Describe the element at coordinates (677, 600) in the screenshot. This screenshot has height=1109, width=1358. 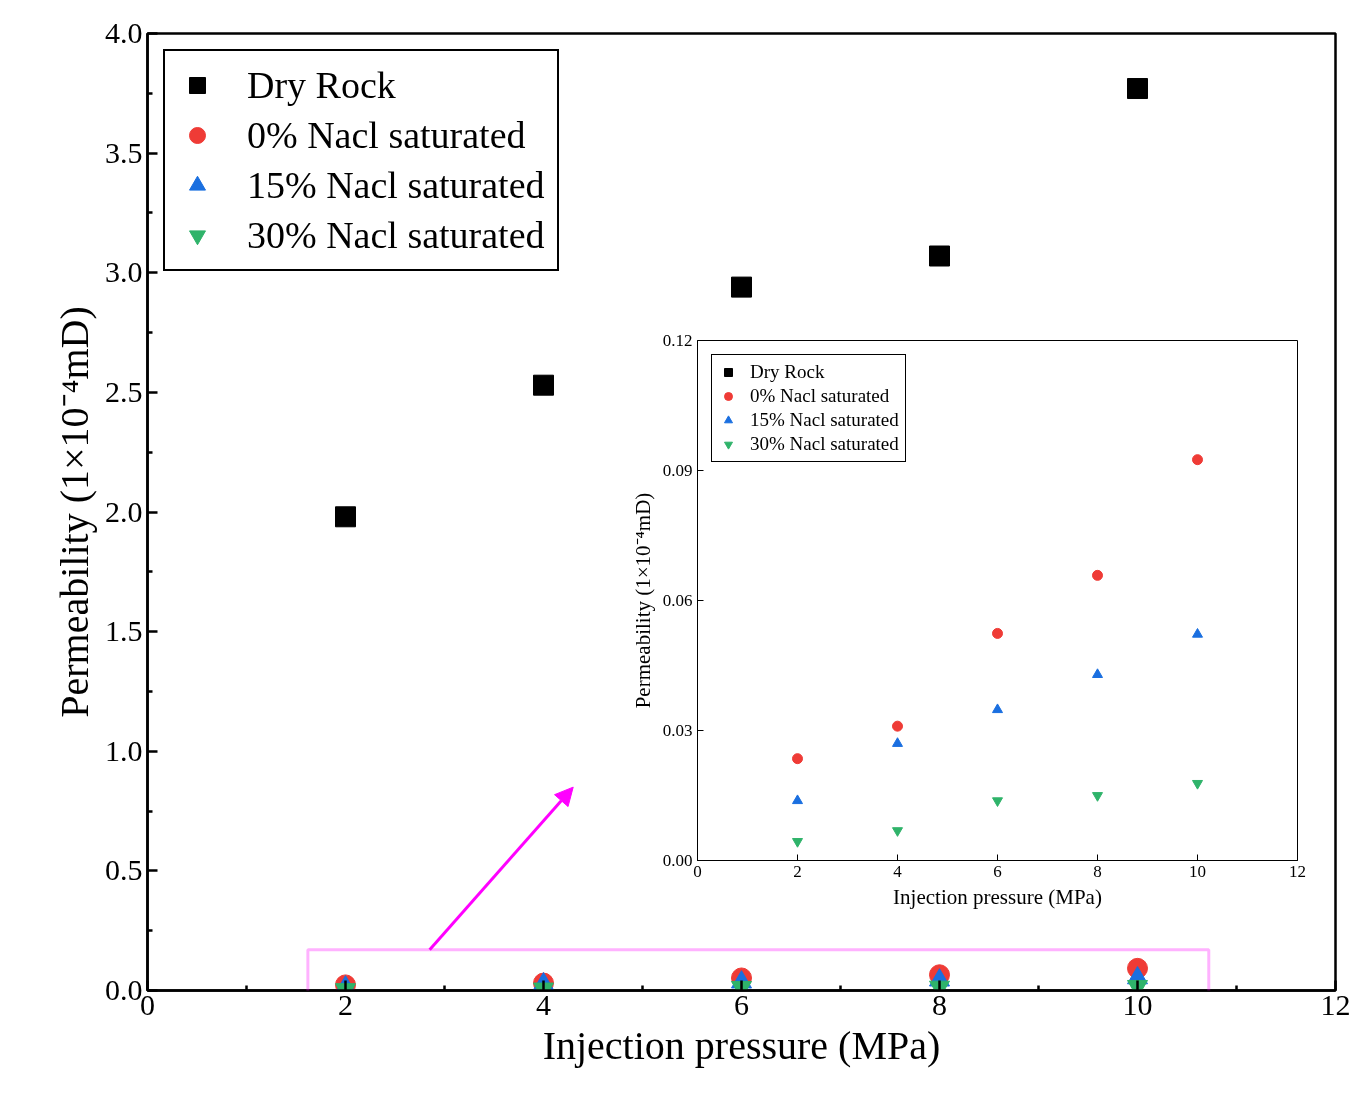
I see `y-tick-label: 0.06` at that location.